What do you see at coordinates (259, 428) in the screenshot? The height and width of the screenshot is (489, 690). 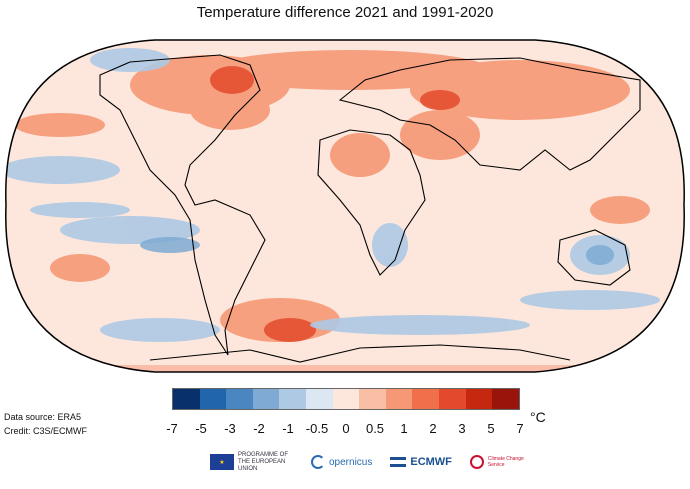 I see `colorbar-tick-label: -2` at bounding box center [259, 428].